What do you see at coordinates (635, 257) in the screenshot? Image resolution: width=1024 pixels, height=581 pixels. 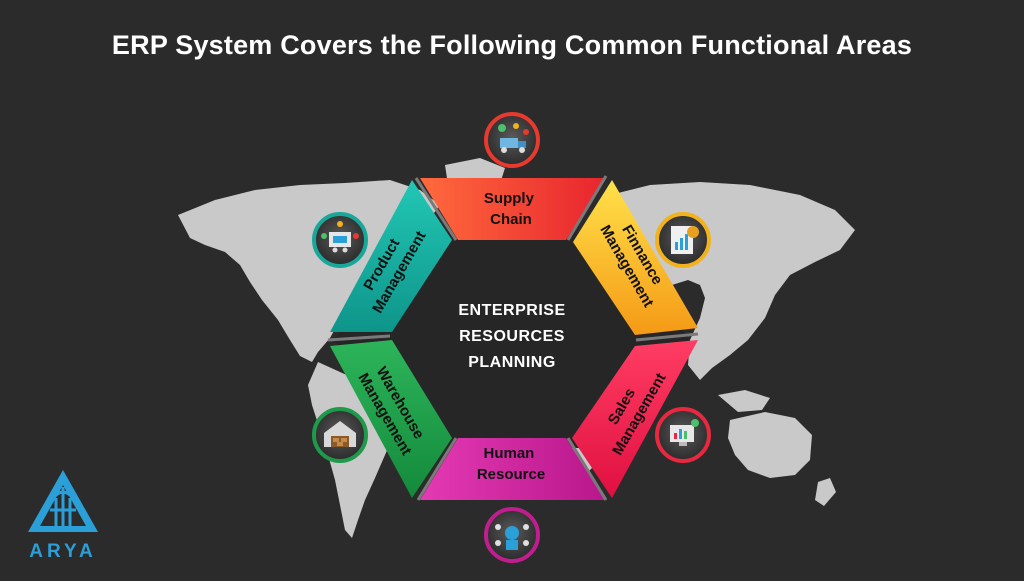 I see `segment-finance-management` at bounding box center [635, 257].